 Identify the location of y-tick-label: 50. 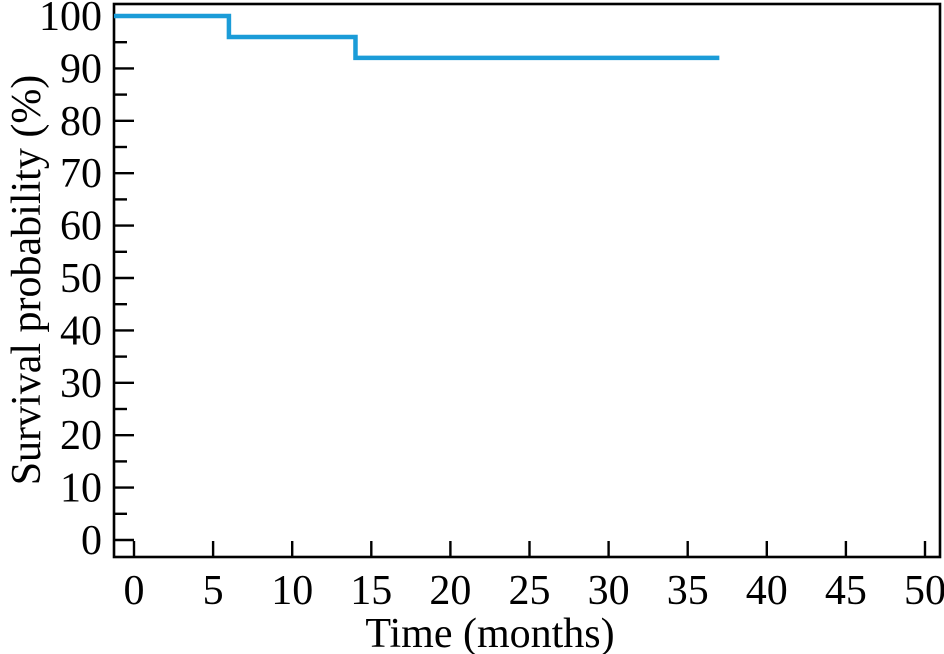
(81, 279).